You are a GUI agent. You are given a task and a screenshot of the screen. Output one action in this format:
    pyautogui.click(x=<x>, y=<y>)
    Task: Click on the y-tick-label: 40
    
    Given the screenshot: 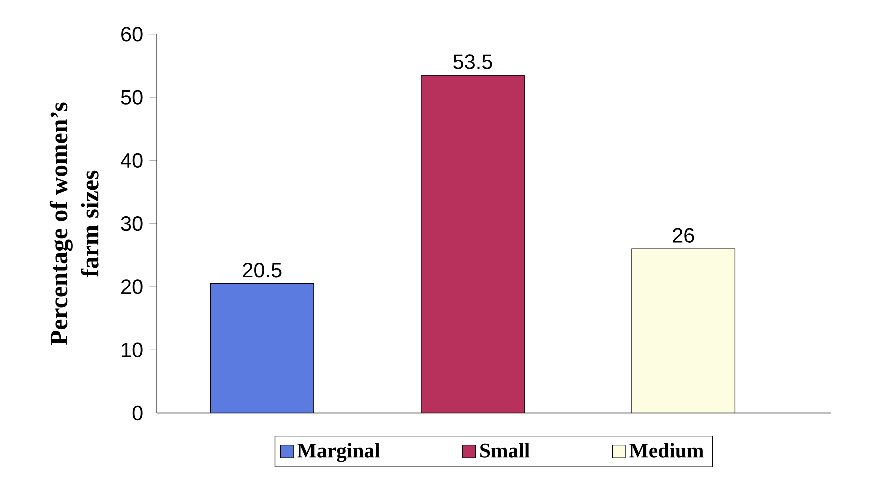 What is the action you would take?
    pyautogui.click(x=132, y=160)
    